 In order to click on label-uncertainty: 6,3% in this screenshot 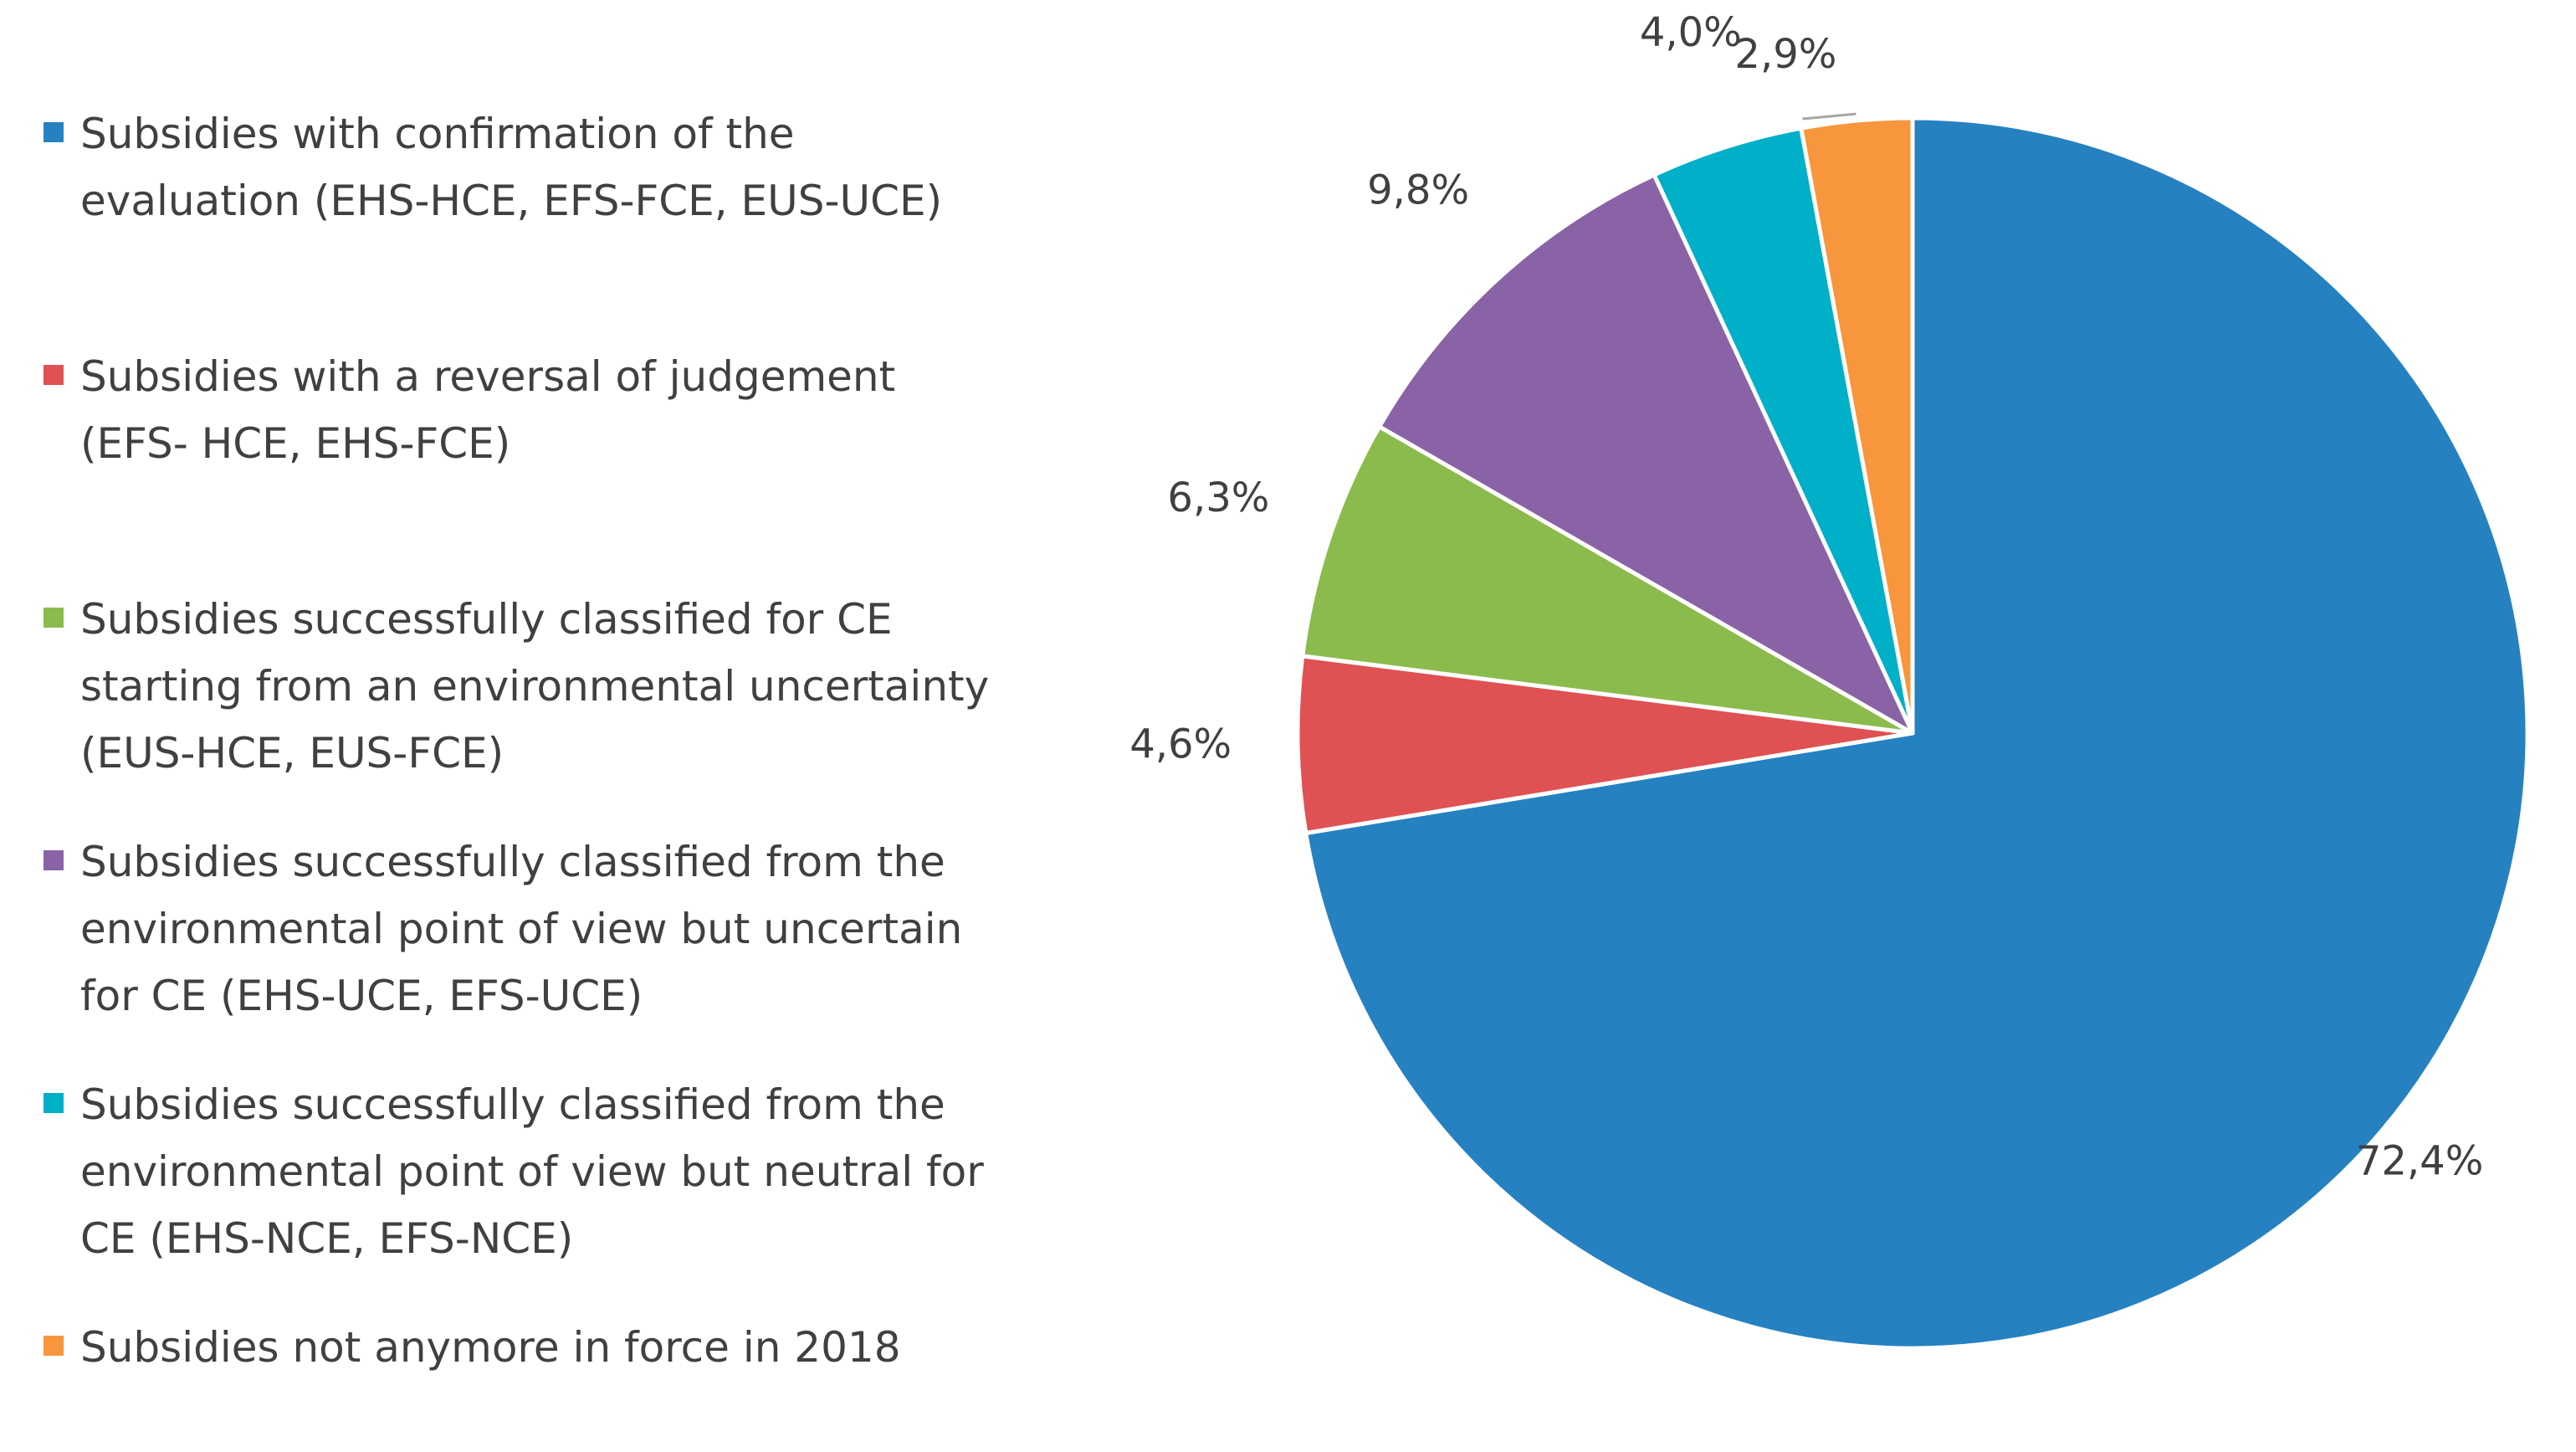, I will do `click(1218, 498)`.